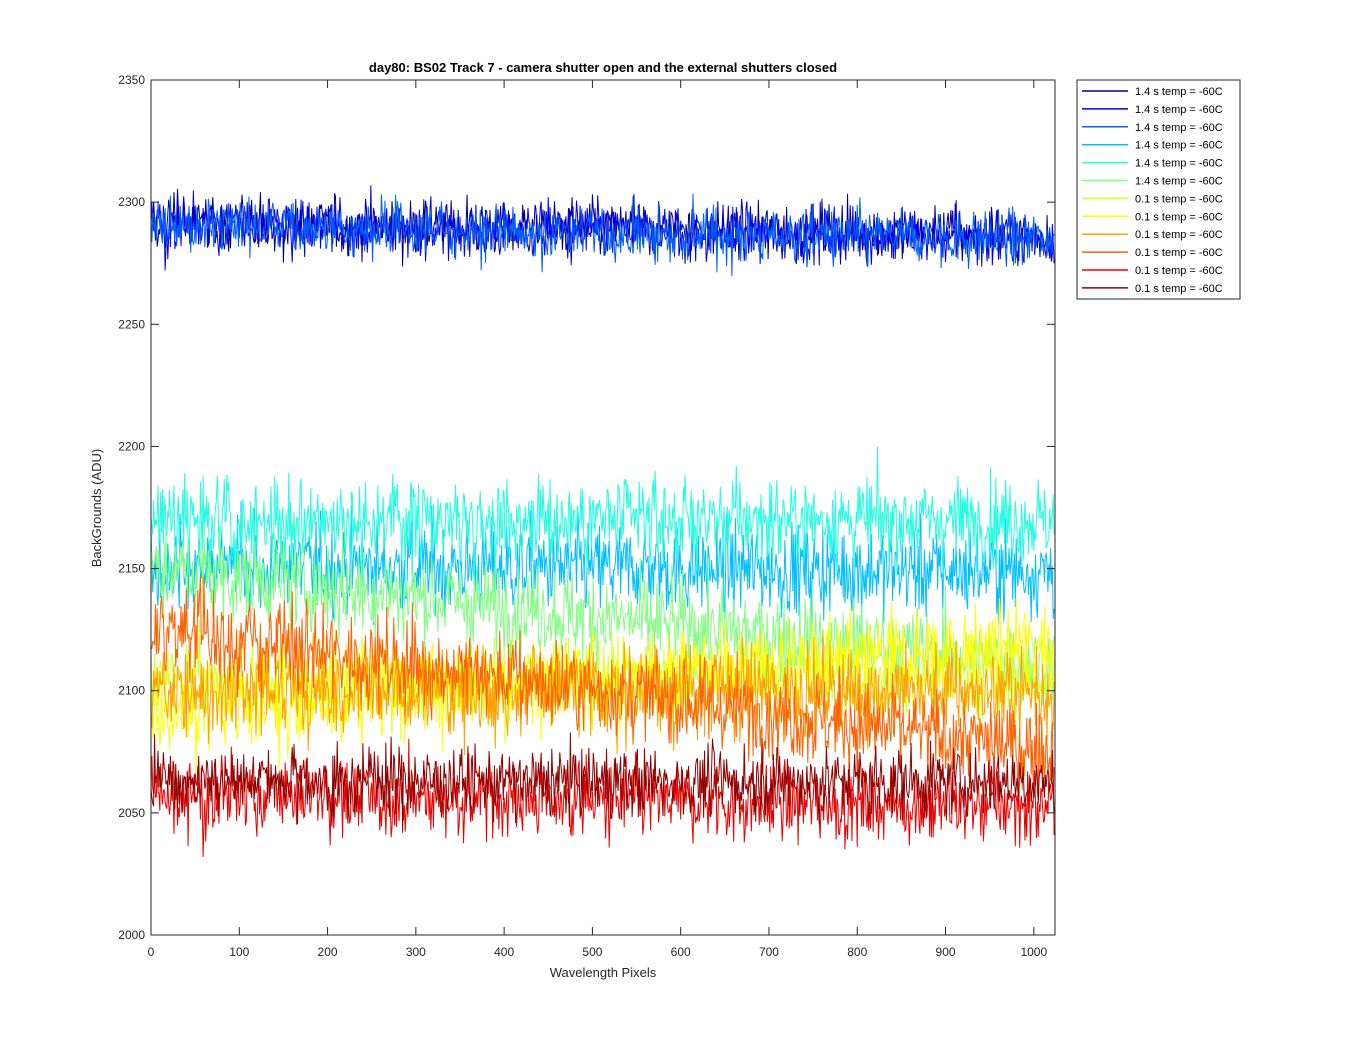  I want to click on x-tick-label: 100, so click(239, 952).